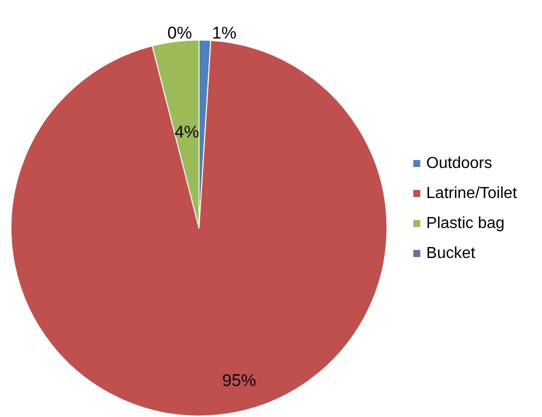 The height and width of the screenshot is (417, 542). I want to click on legend-label: Latrine/Toilet, so click(472, 193).